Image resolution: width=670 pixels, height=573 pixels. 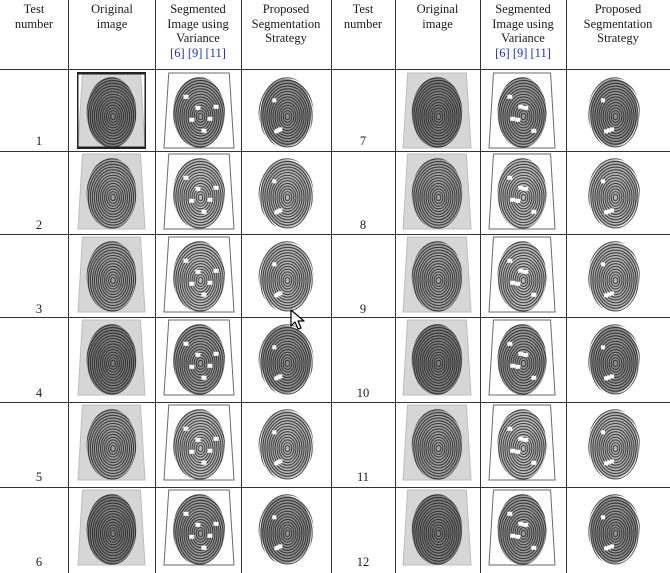 I want to click on header-proposed-right: Proposed Segmentation Strategy, so click(x=618, y=24).